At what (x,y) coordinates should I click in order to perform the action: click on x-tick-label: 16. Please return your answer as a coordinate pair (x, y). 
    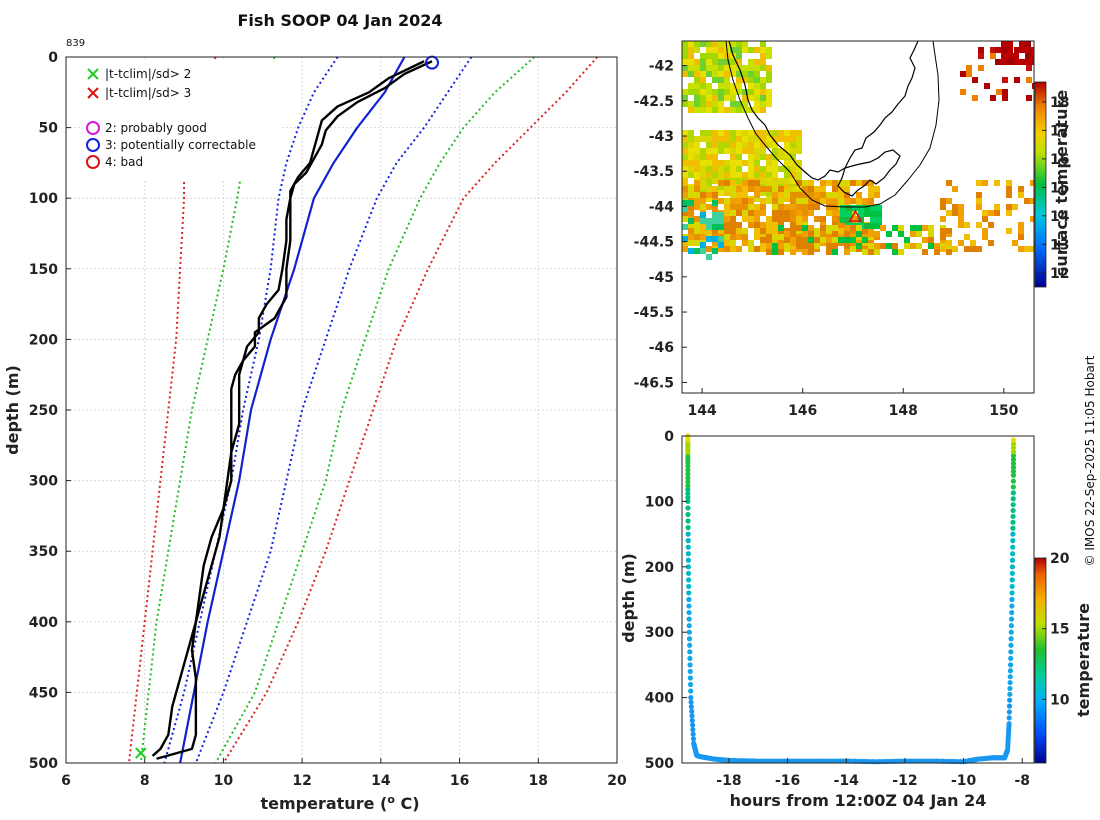
    Looking at the image, I should click on (459, 781).